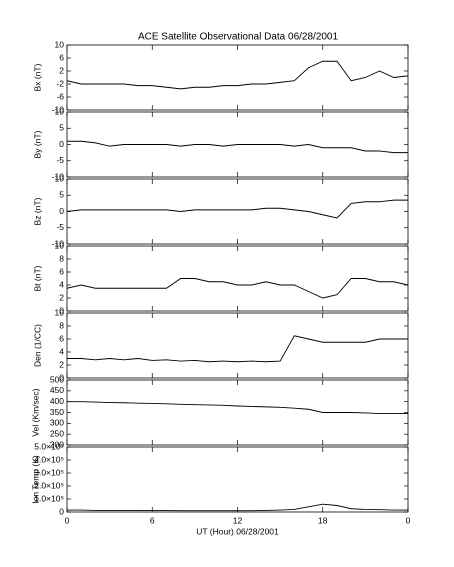  Describe the element at coordinates (237, 531) in the screenshot. I see `x-axis-label: UT (Hour) 06/28/2001` at that location.